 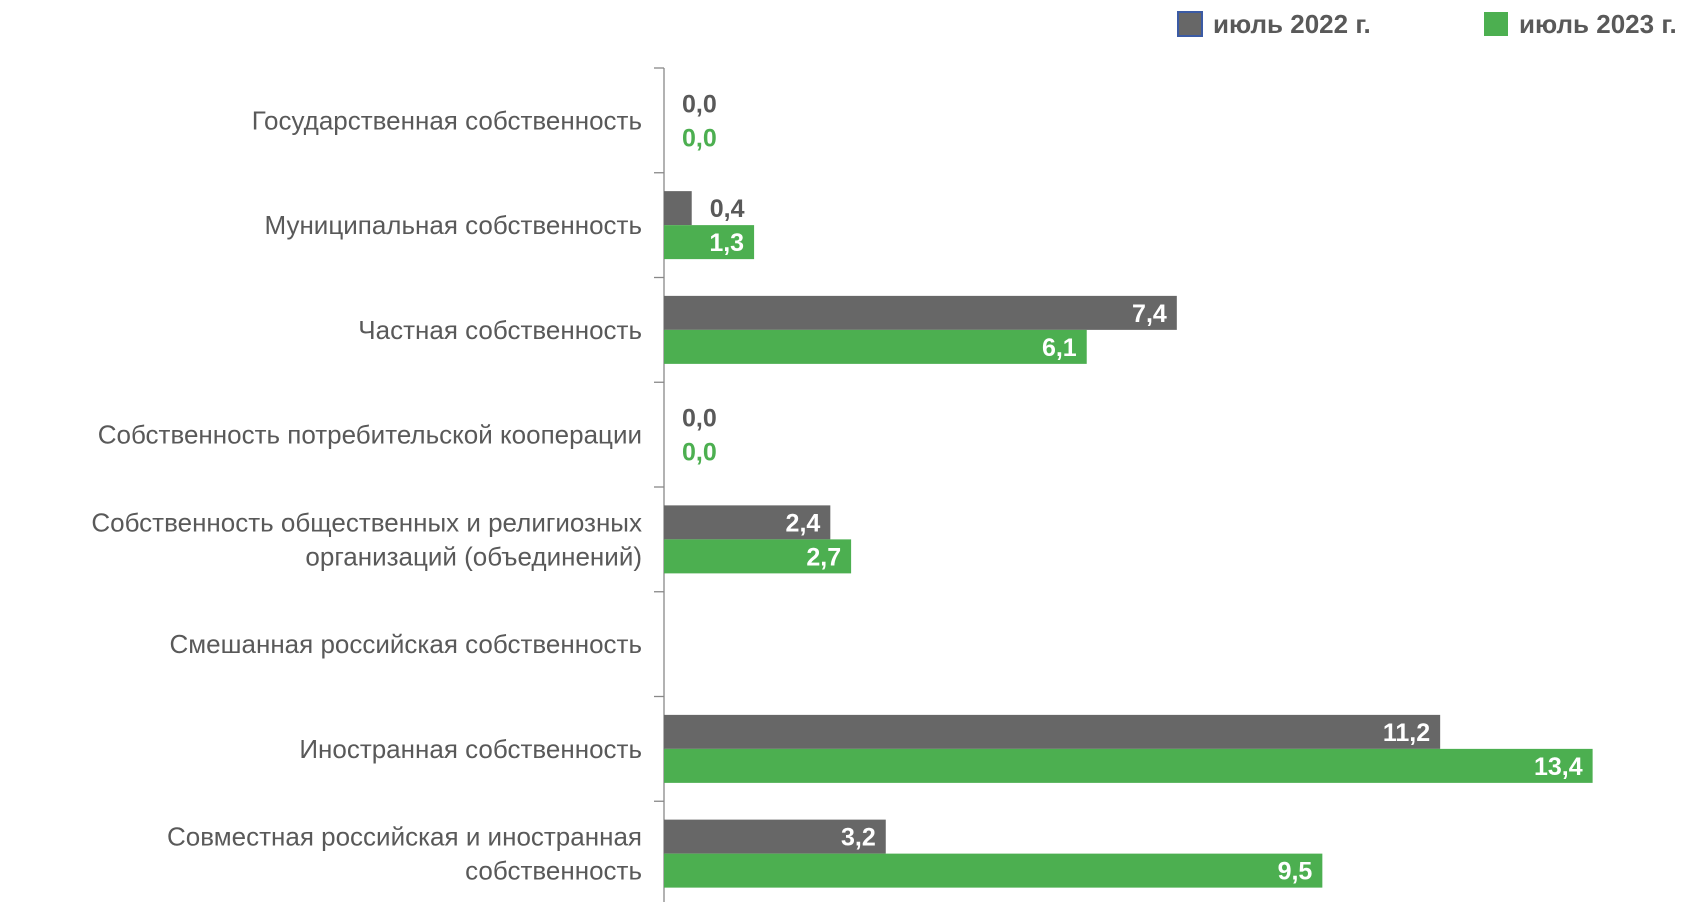 I want to click on category-label: собственность, so click(x=553, y=871).